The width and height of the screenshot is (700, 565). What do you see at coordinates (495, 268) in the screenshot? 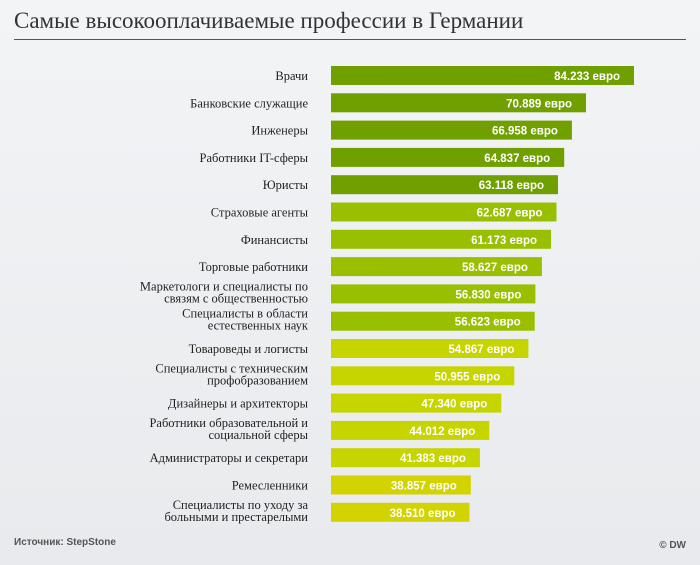
I see `bar-value-label-8: 58.627 евро` at bounding box center [495, 268].